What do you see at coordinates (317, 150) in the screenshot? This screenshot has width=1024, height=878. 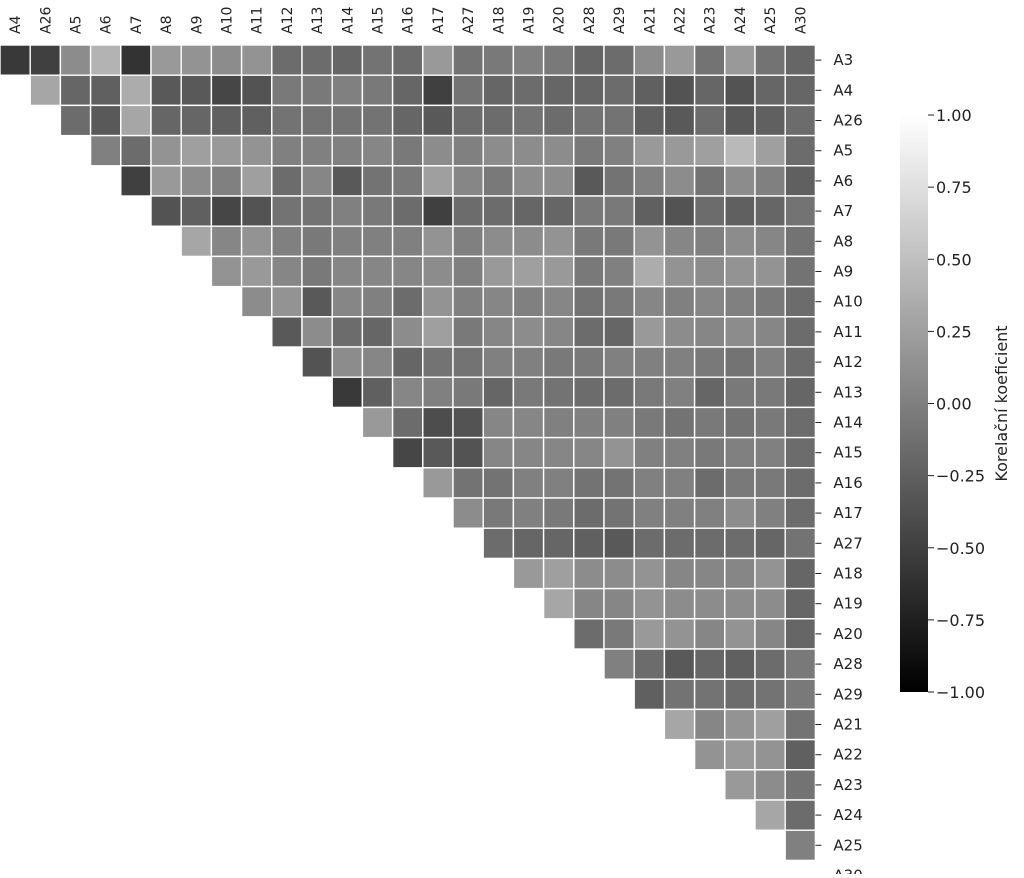 I see `heatmap-cell-A5-A13` at bounding box center [317, 150].